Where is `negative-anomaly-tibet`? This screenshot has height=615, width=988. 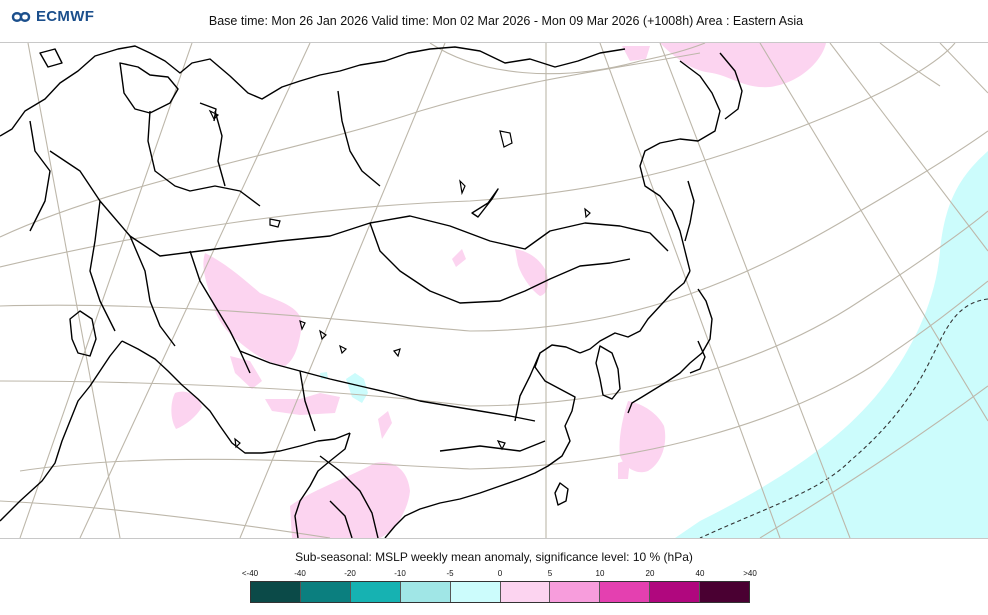
negative-anomaly-tibet is located at coordinates (357, 388).